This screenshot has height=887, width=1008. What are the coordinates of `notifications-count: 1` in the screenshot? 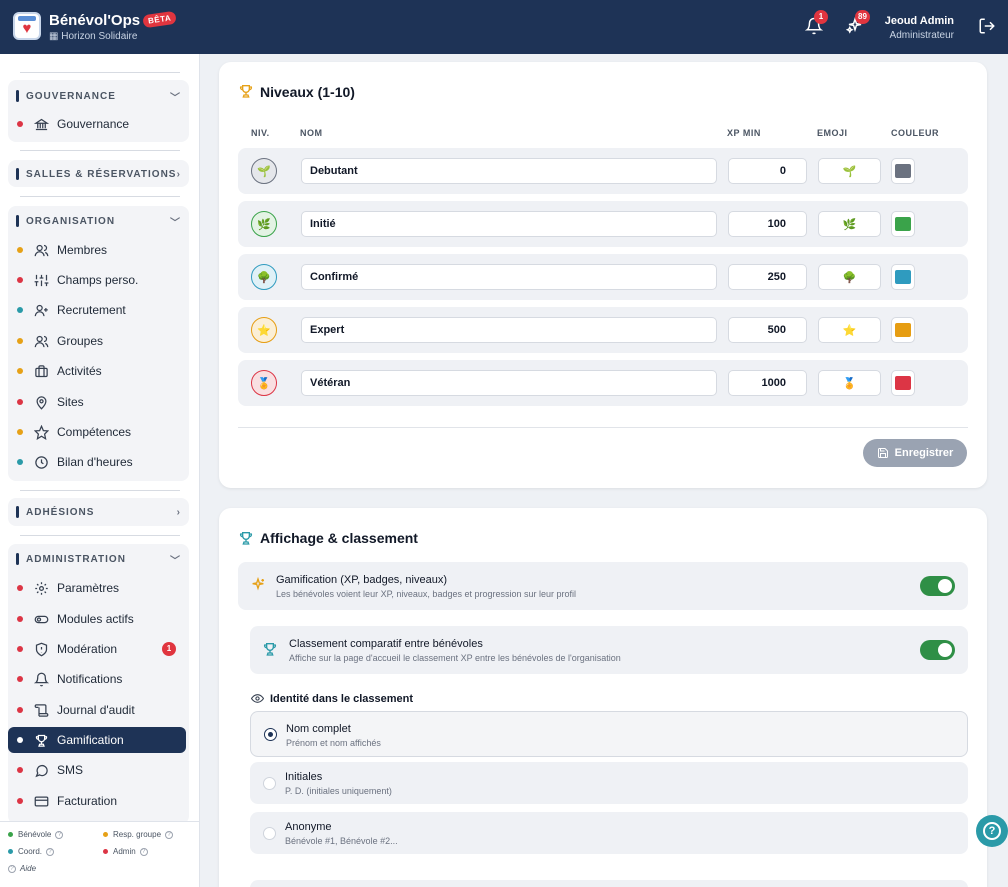 It's located at (821, 17).